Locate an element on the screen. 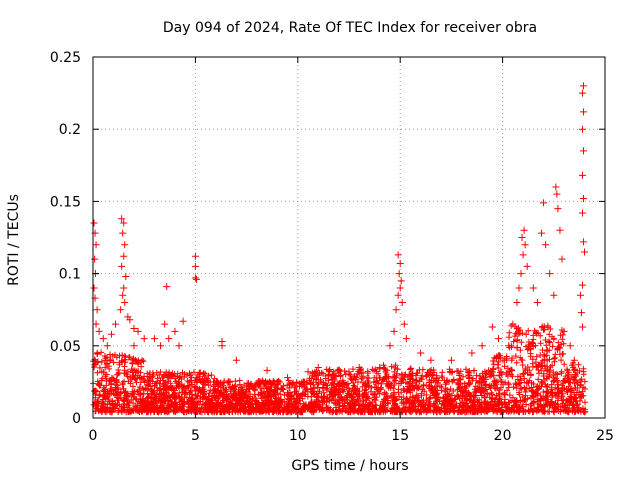 The width and height of the screenshot is (640, 484). x-axis-label: GPS time / hours is located at coordinates (349, 466).